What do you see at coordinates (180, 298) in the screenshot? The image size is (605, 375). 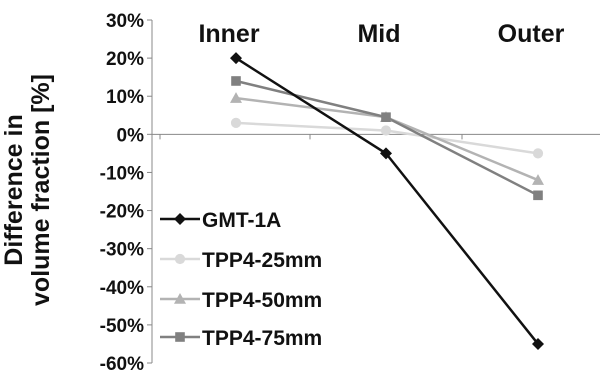 I see `legend-marker-tpp4-50mm` at bounding box center [180, 298].